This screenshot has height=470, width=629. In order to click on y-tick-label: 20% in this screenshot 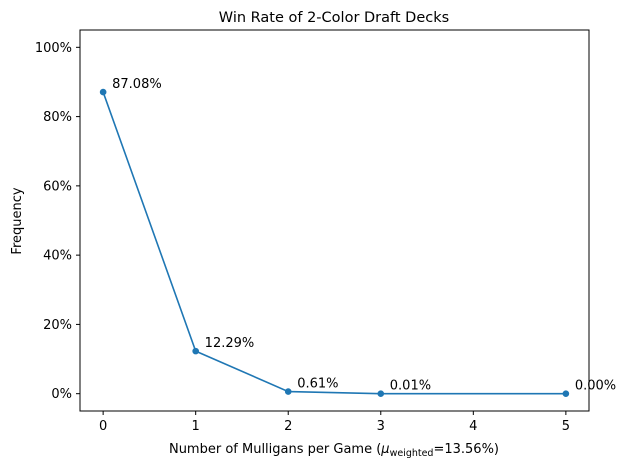, I will do `click(57, 325)`.